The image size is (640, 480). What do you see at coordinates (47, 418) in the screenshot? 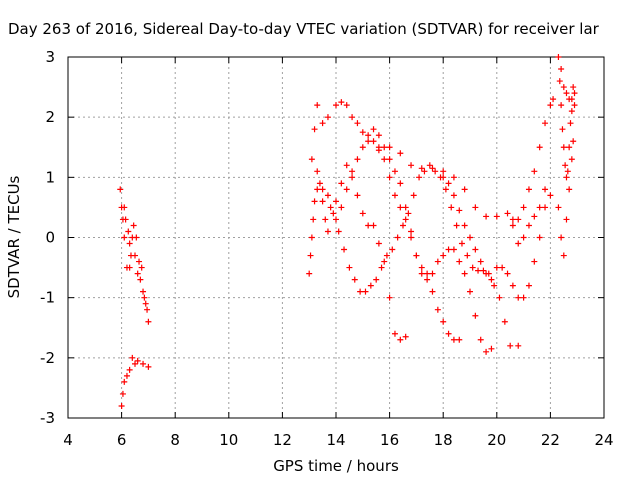
I see `y-tick-label: -3` at bounding box center [47, 418].